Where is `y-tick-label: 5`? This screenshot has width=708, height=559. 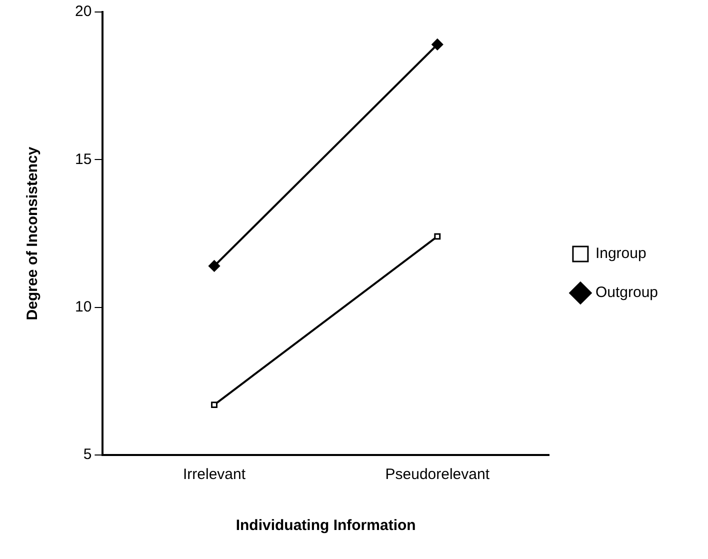 y-tick-label: 5 is located at coordinates (87, 455).